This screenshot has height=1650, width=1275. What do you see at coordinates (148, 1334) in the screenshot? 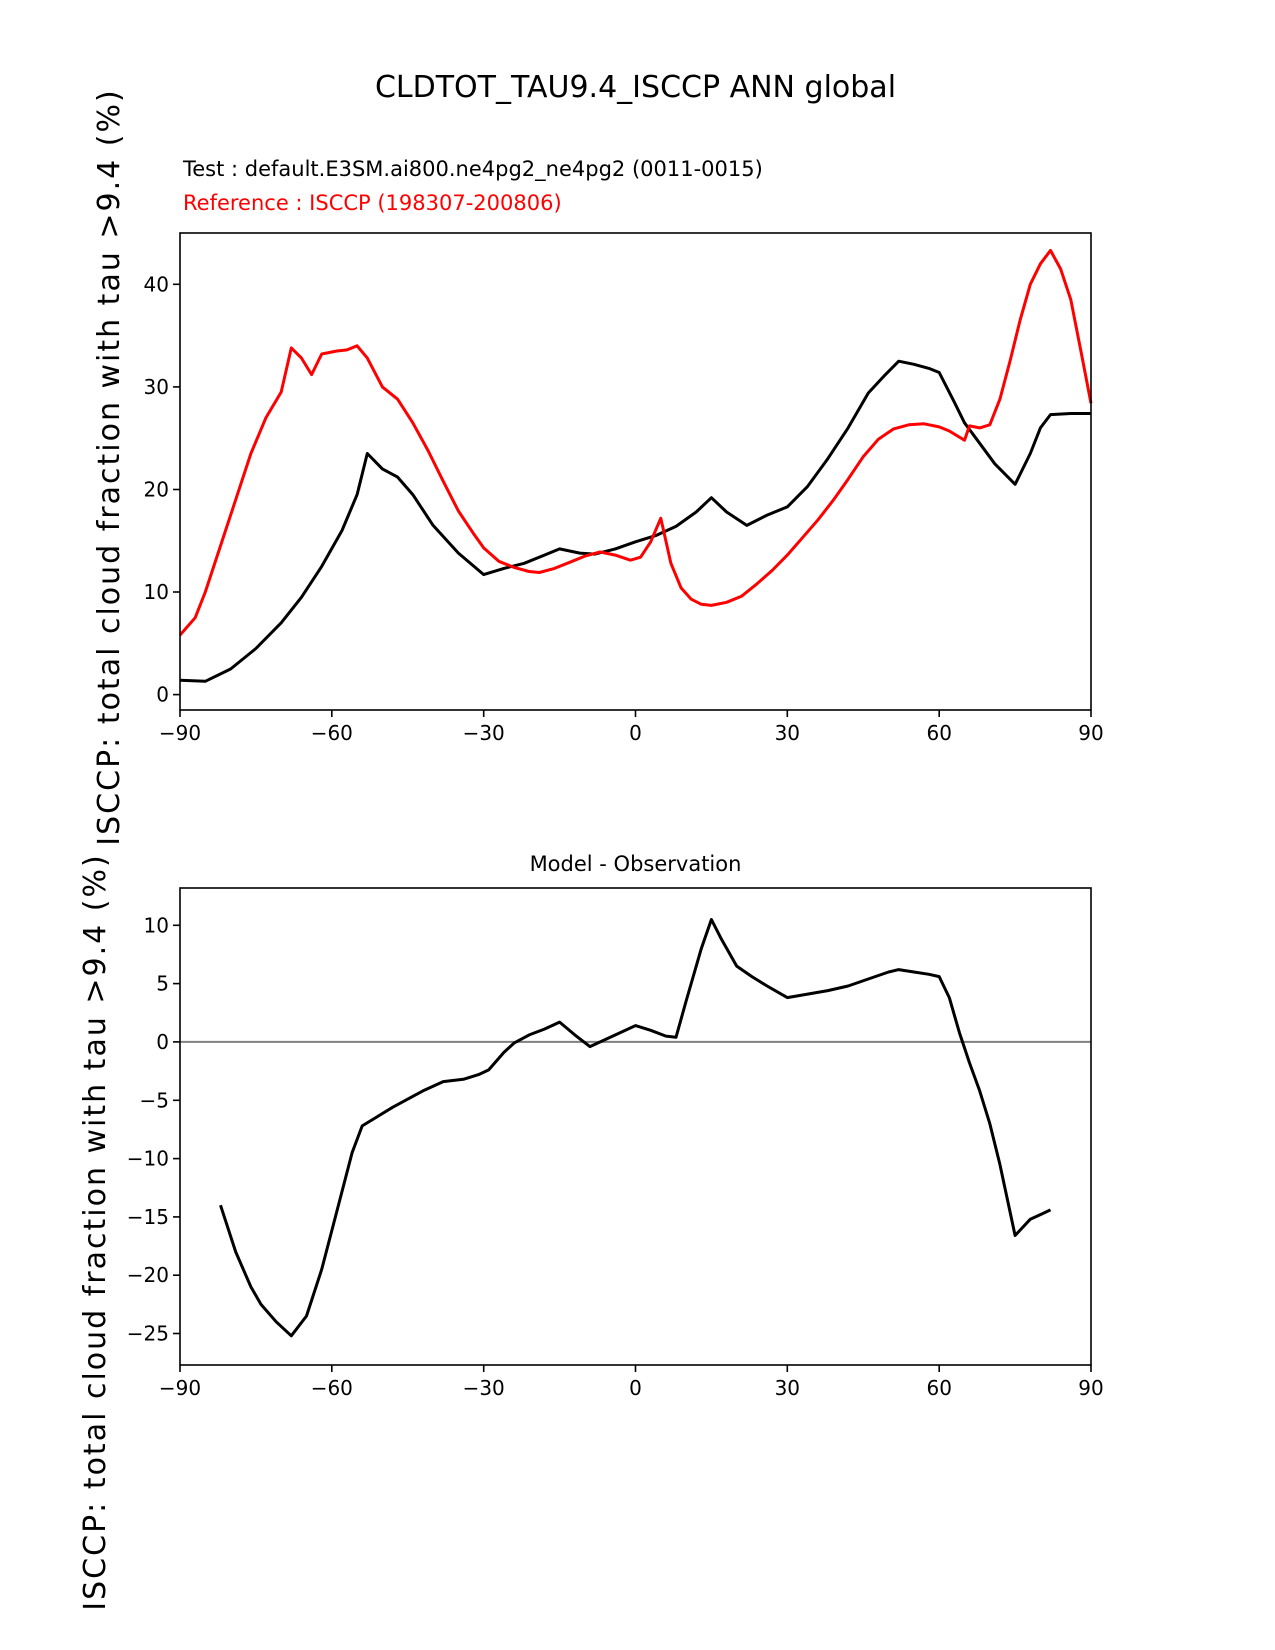
I see `y-tick-label: −25` at bounding box center [148, 1334].